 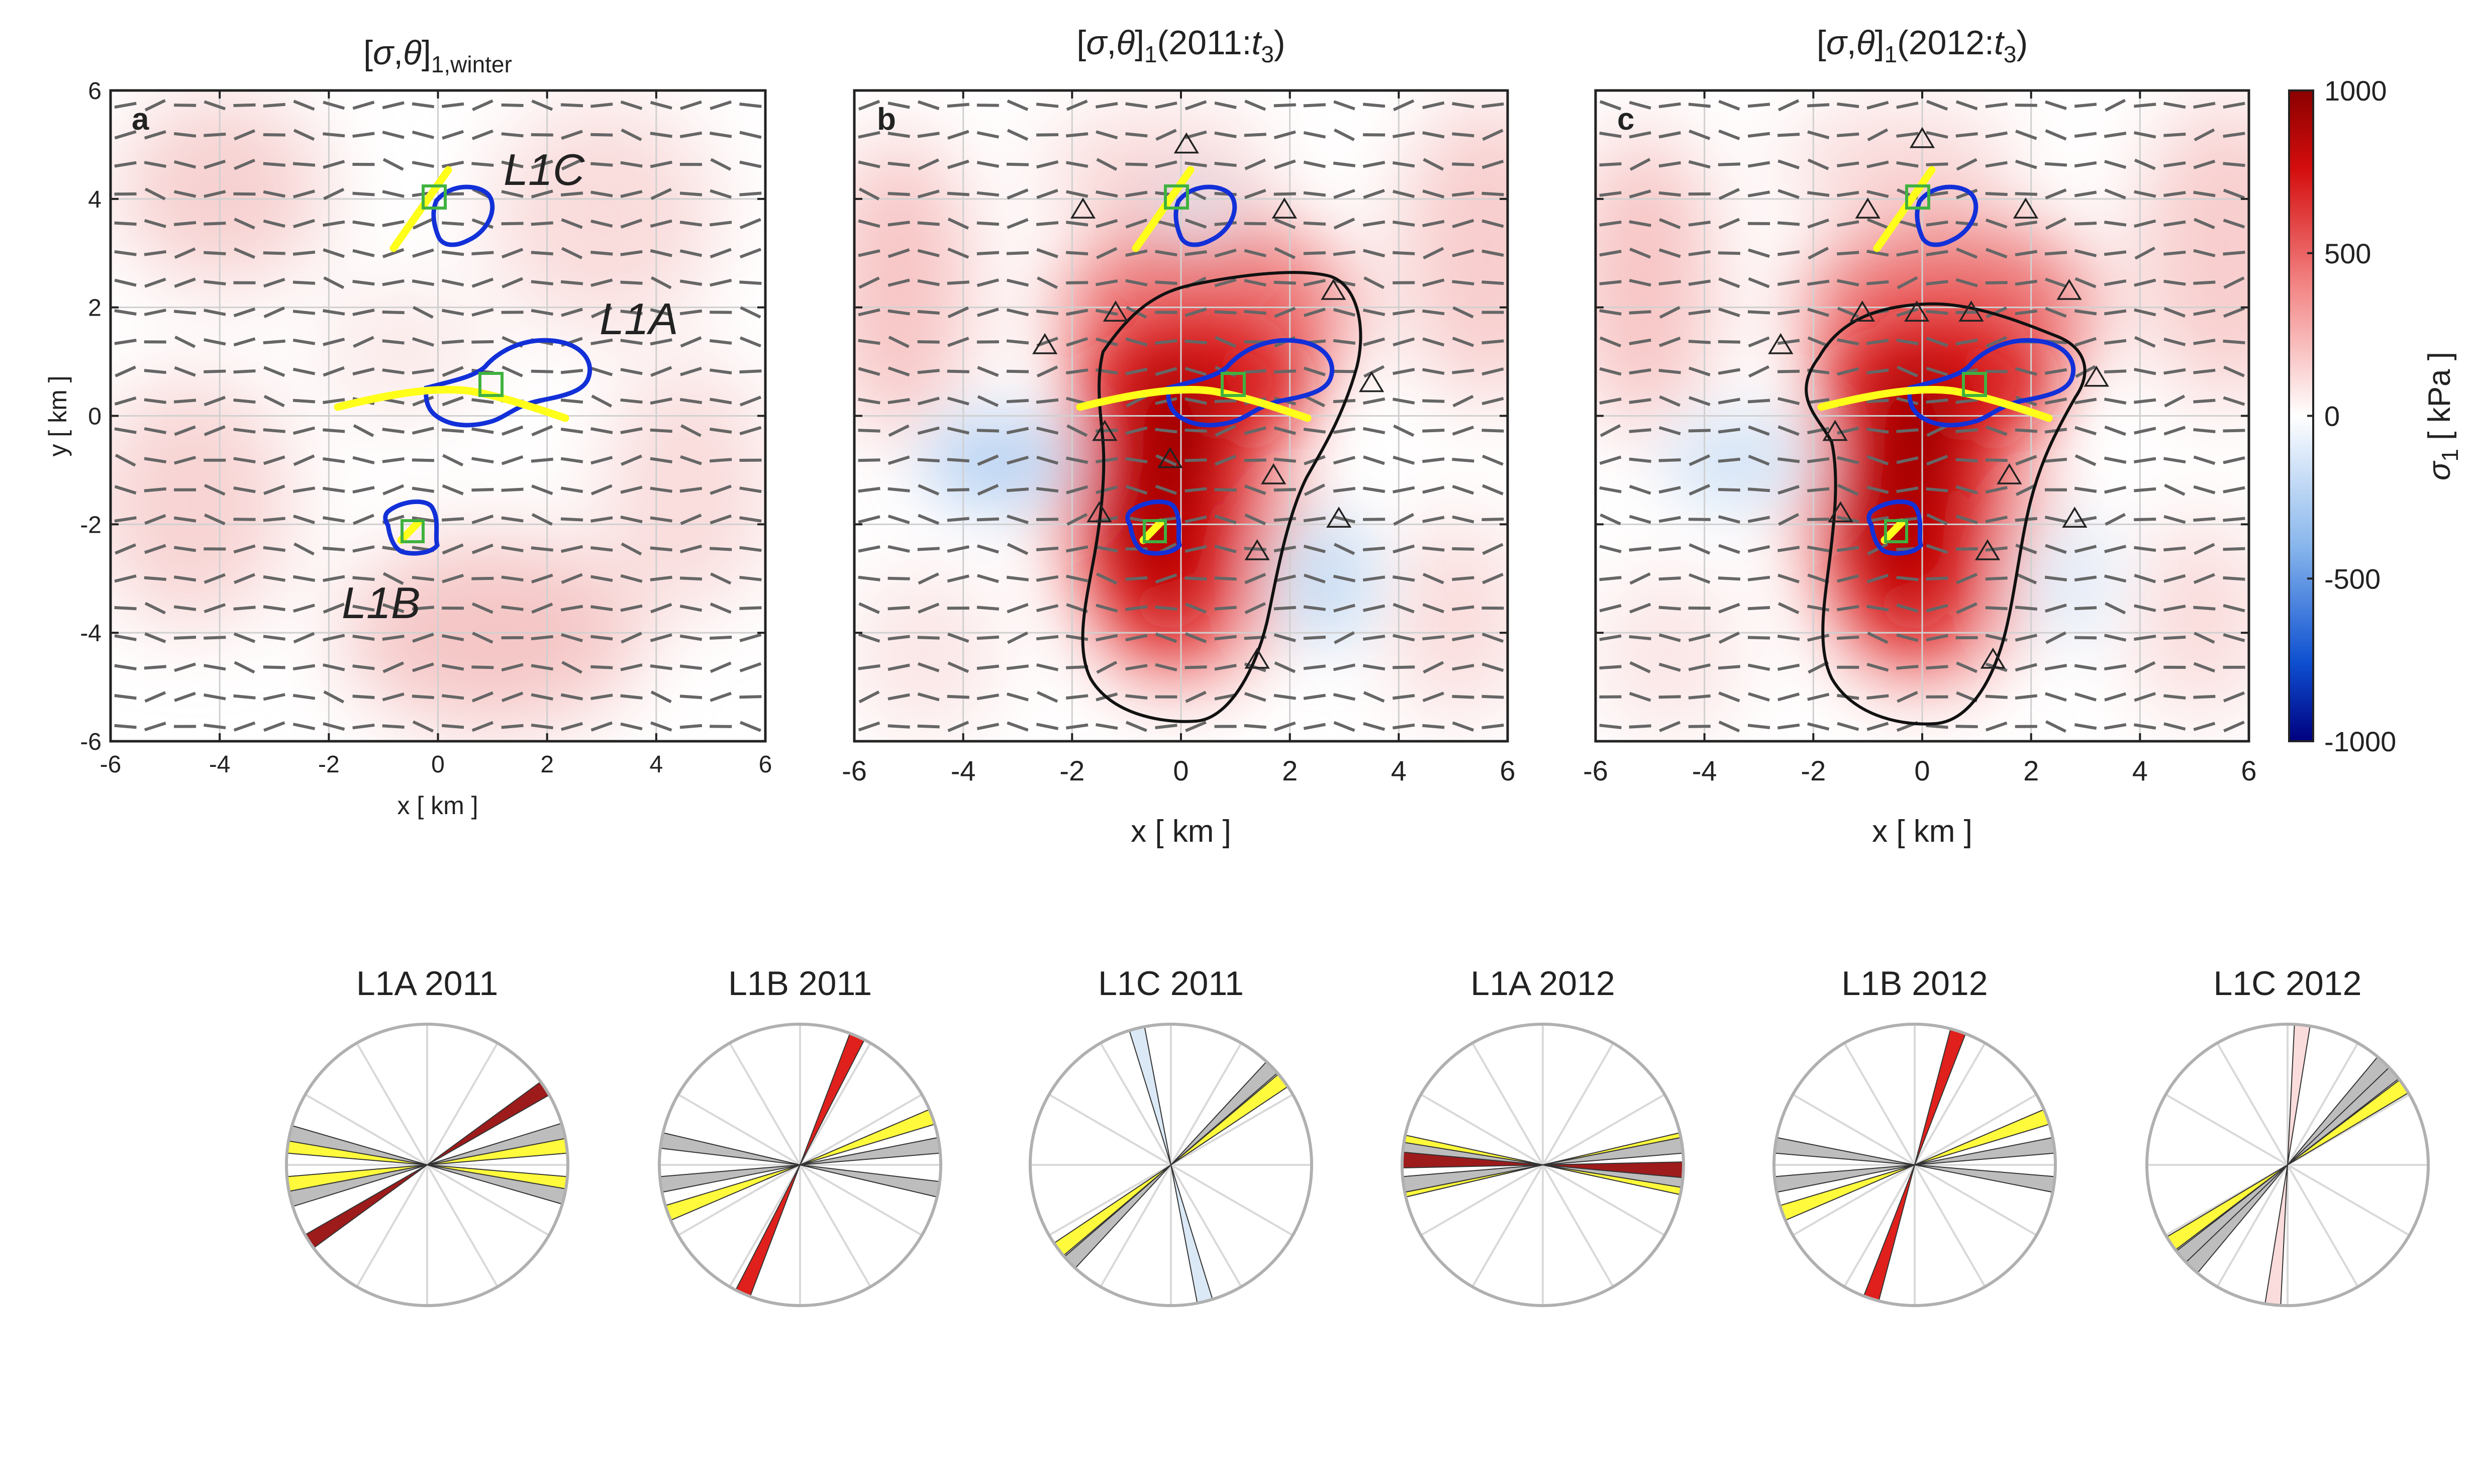 I want to click on x-tick-label: -4, so click(x=220, y=764).